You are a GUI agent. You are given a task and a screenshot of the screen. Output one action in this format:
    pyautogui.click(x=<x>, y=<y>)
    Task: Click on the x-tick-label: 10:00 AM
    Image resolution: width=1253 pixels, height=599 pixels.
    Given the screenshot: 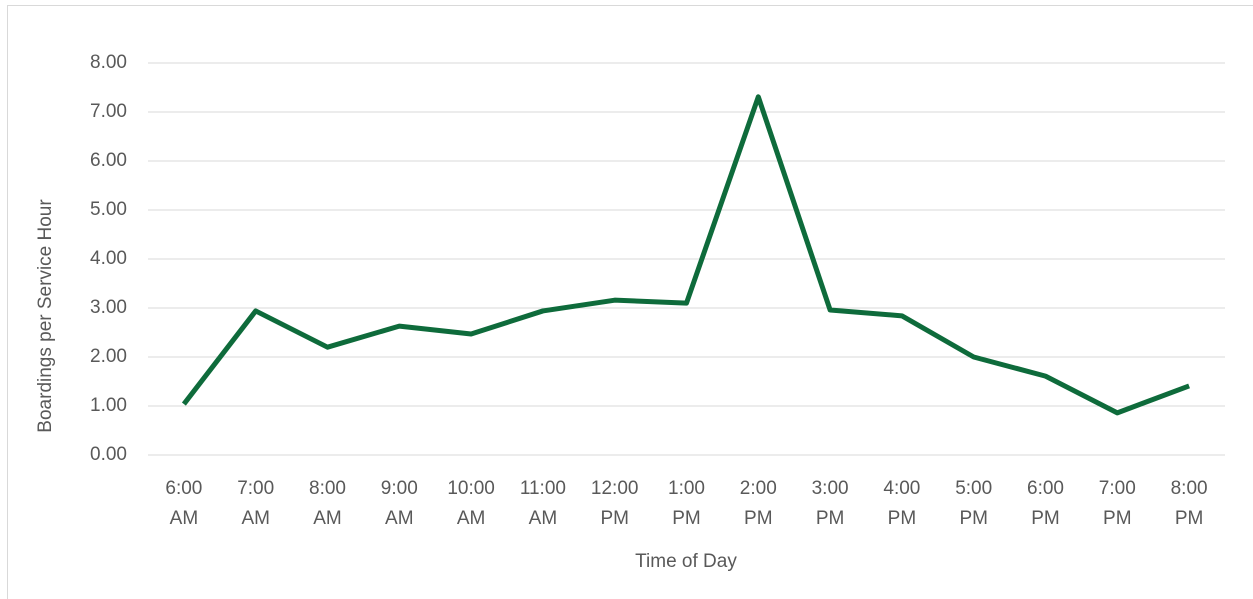 What is the action you would take?
    pyautogui.click(x=471, y=503)
    